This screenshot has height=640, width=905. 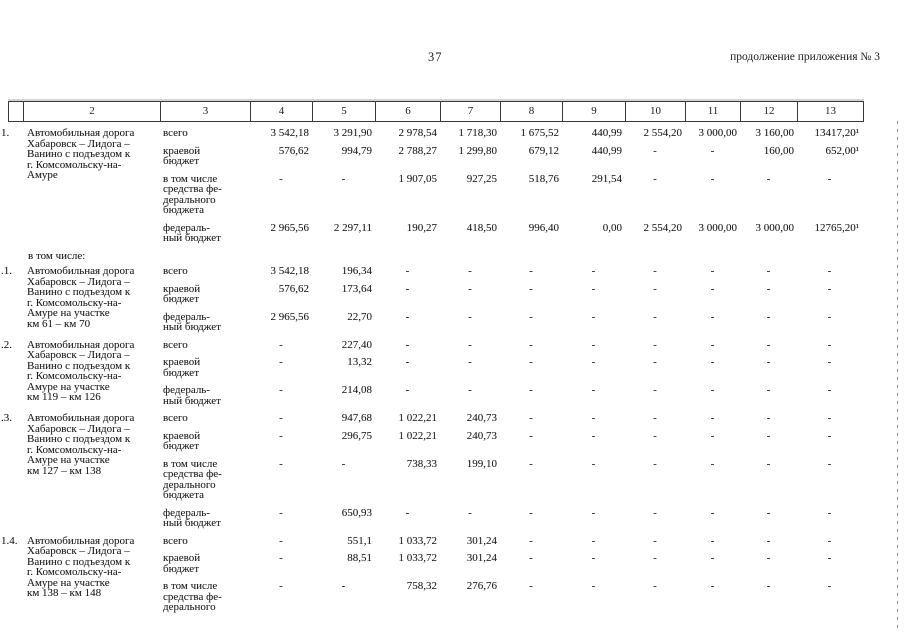 What do you see at coordinates (356, 390) in the screenshot?
I see `value-cell: 214,08` at bounding box center [356, 390].